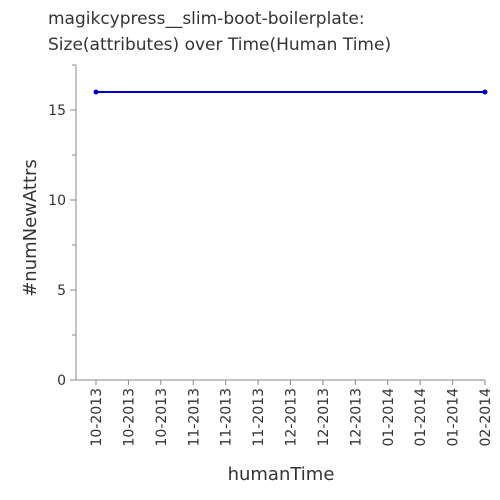 The width and height of the screenshot is (500, 500). What do you see at coordinates (61, 381) in the screenshot?
I see `y-tick-label: 0` at bounding box center [61, 381].